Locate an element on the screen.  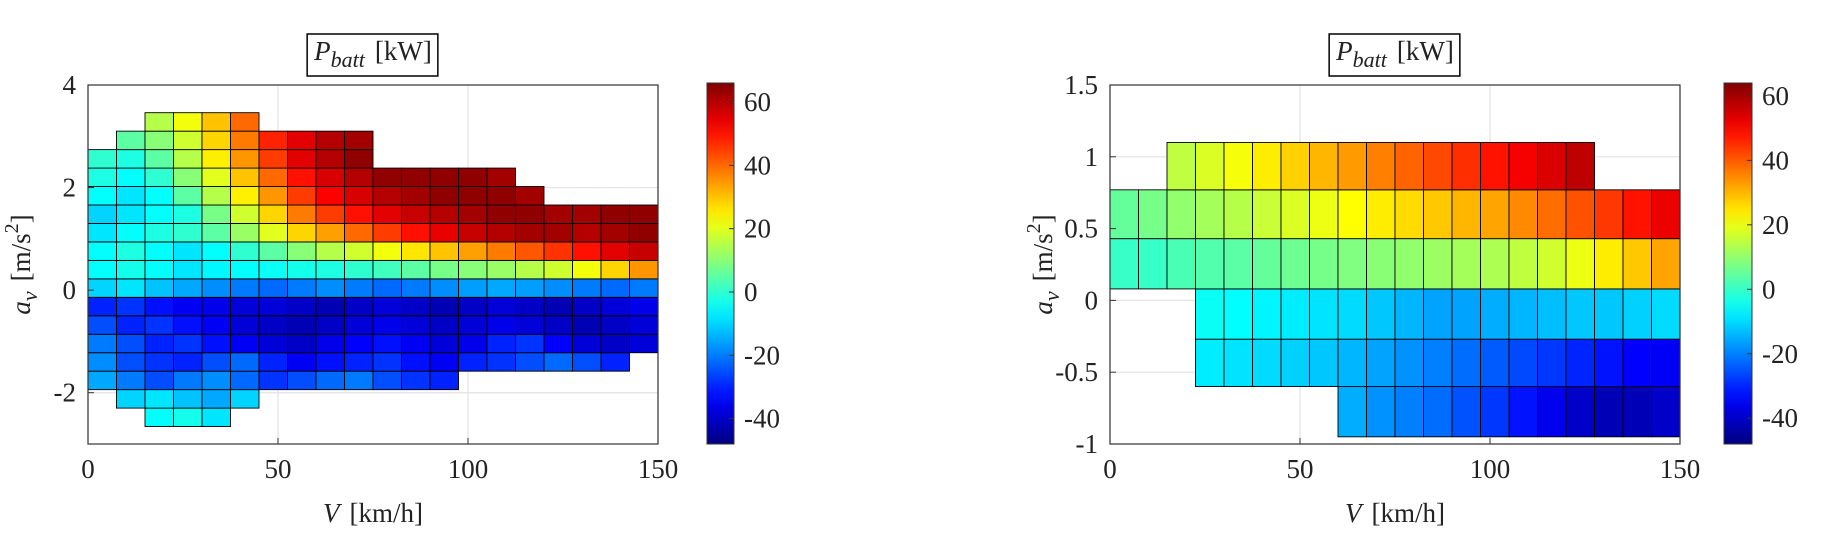
y-tick-label: 0.5 is located at coordinates (1081, 229).